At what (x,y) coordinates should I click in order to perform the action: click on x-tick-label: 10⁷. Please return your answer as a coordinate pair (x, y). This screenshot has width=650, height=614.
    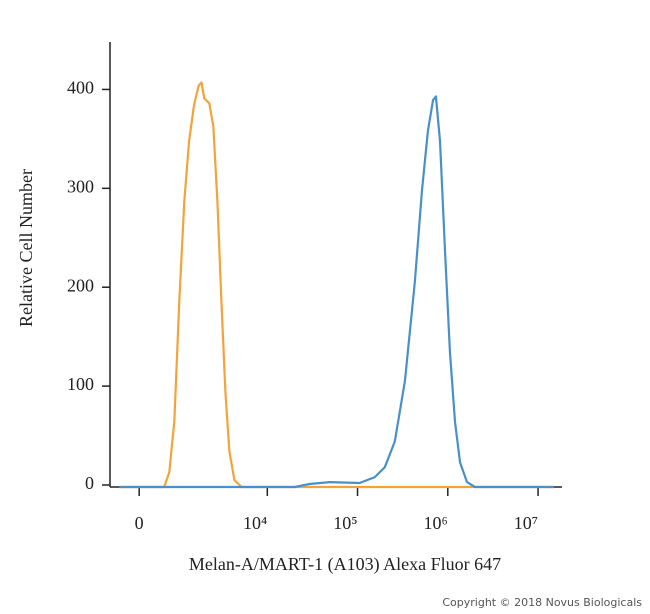
    Looking at the image, I should click on (526, 523).